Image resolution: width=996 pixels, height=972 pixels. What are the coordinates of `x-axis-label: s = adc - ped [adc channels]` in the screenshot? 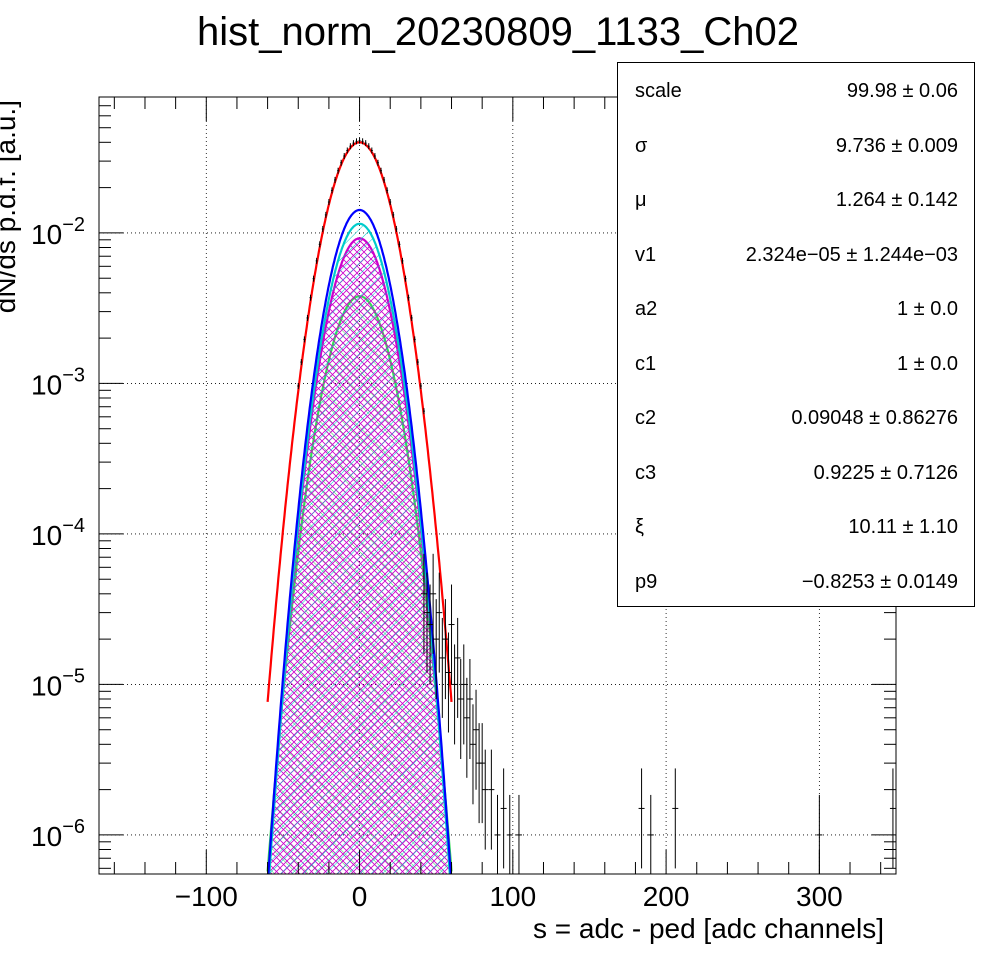 It's located at (708, 928).